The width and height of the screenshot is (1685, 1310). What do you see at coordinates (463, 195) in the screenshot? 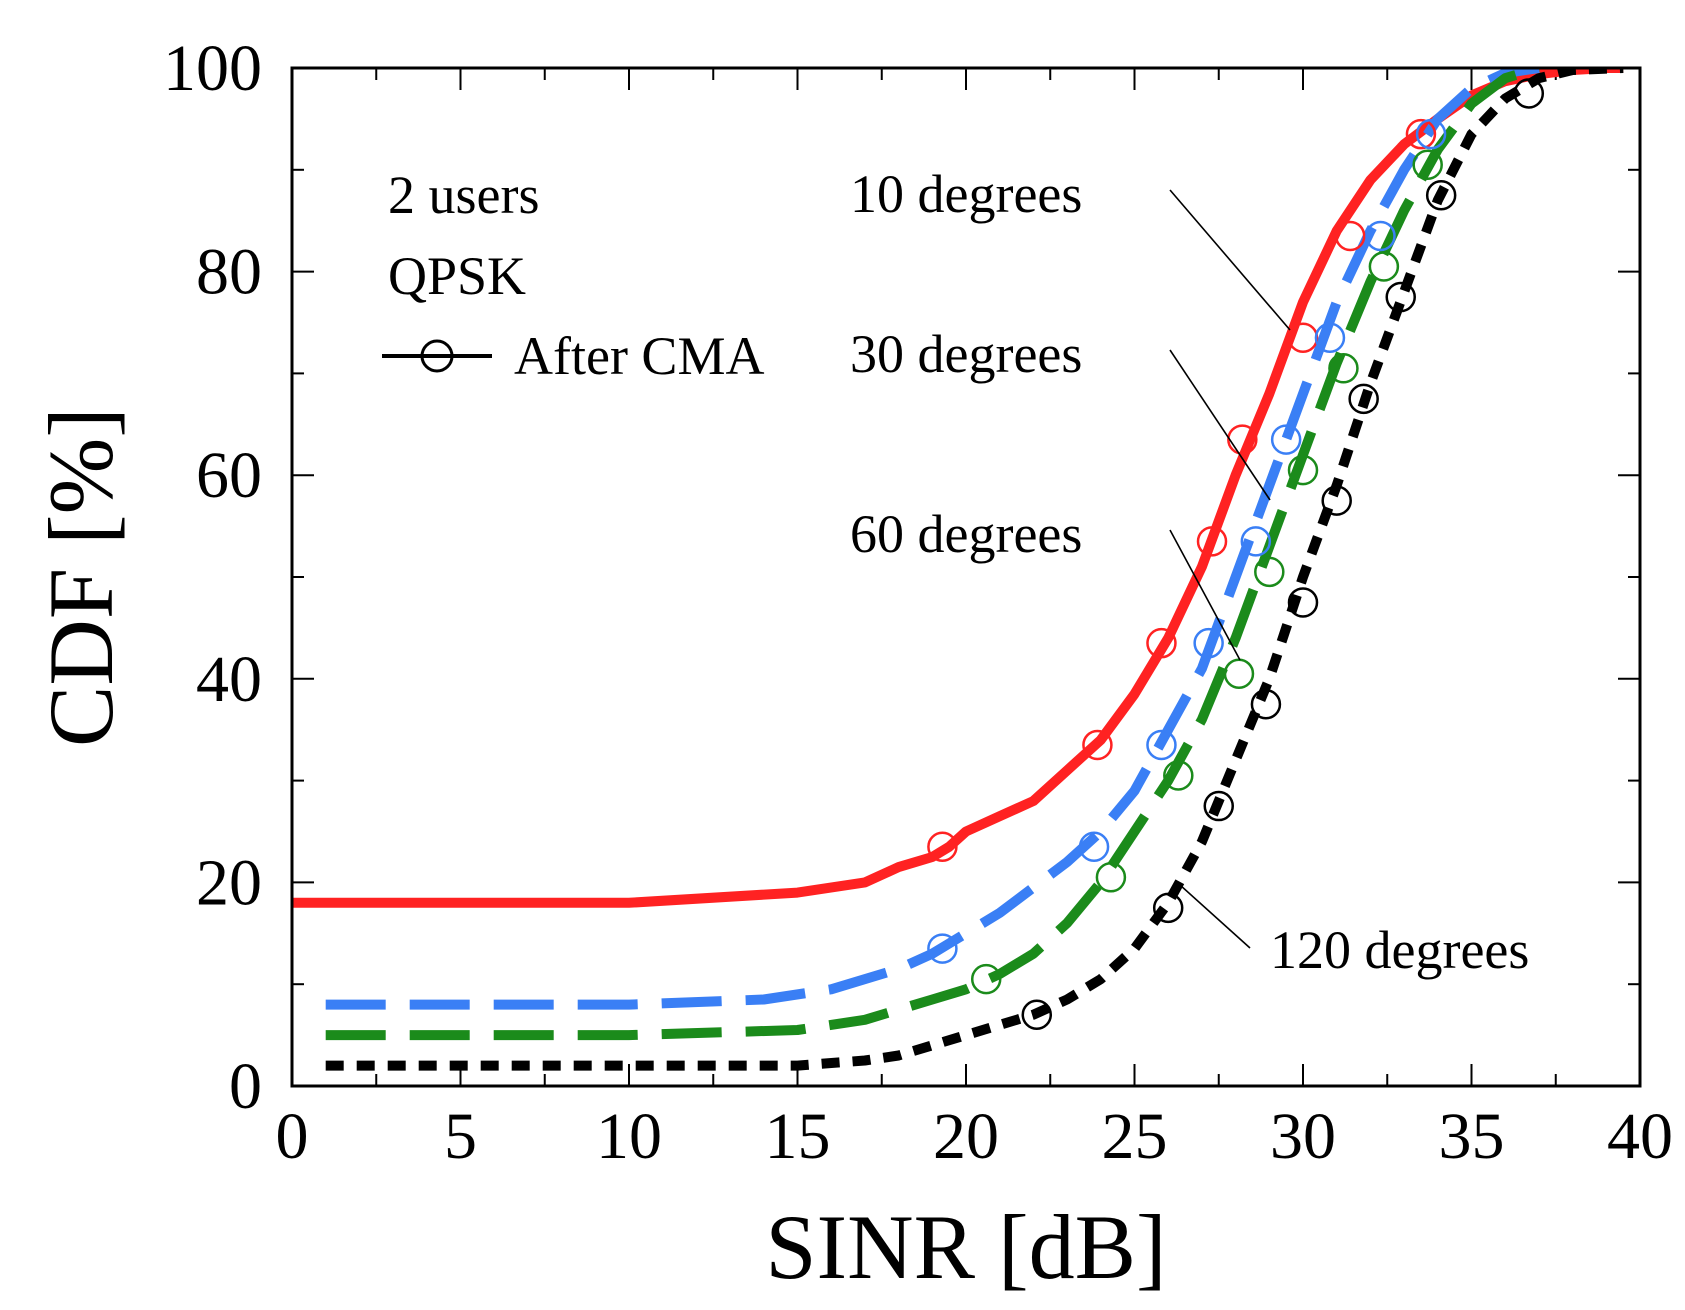
I see `legend-line-users: 2 users` at bounding box center [463, 195].